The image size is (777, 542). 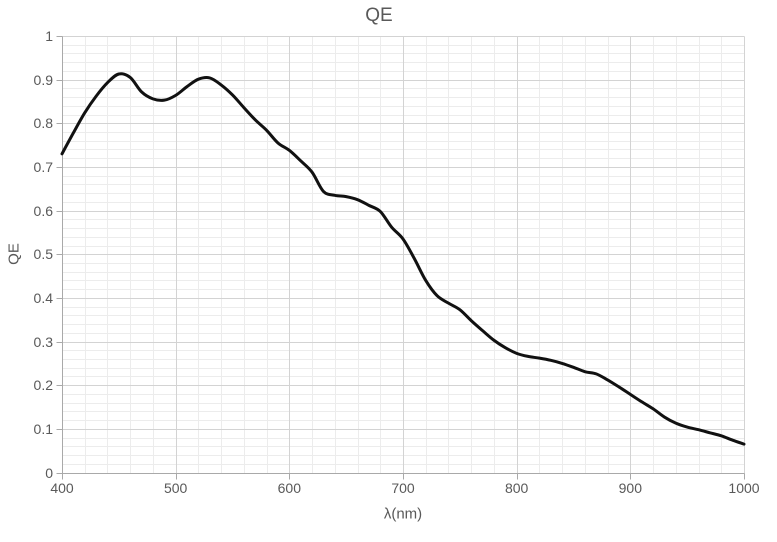 I want to click on y-tick-label-0.1: 0.1, so click(x=43, y=428).